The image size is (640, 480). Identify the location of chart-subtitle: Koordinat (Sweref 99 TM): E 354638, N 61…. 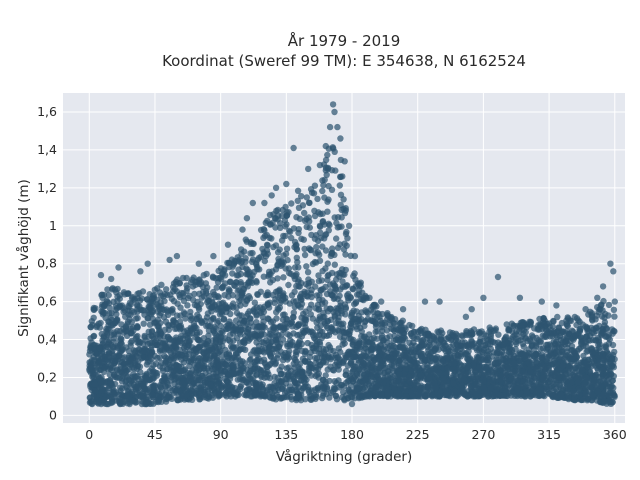
(344, 61).